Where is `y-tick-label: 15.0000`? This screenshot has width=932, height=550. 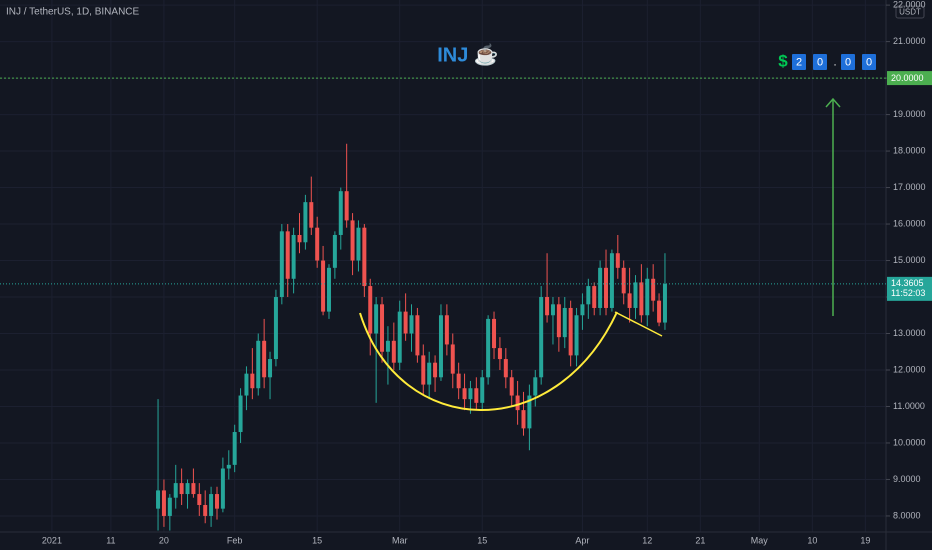
y-tick-label: 15.0000 is located at coordinates (909, 260).